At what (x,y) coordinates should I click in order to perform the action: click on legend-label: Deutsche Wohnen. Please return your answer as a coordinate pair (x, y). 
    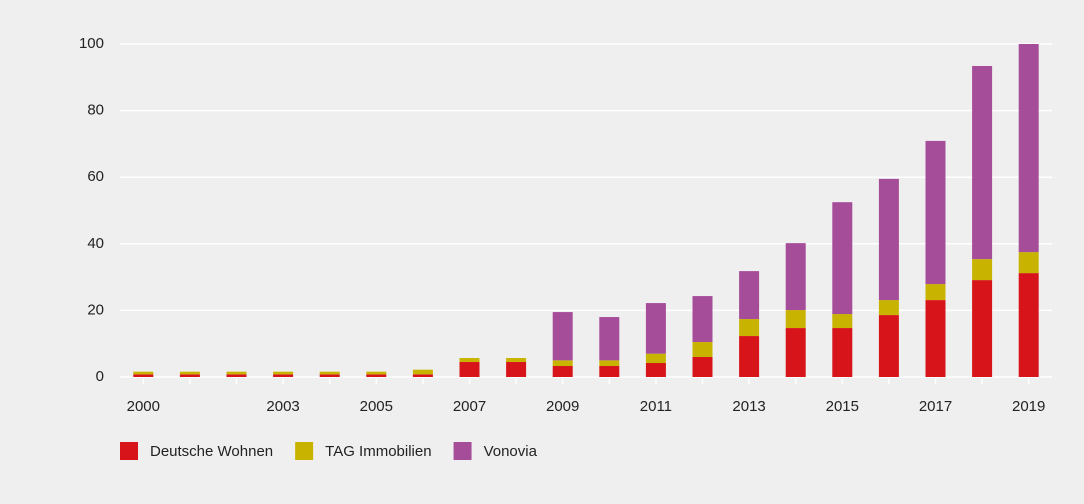
    Looking at the image, I should click on (211, 451).